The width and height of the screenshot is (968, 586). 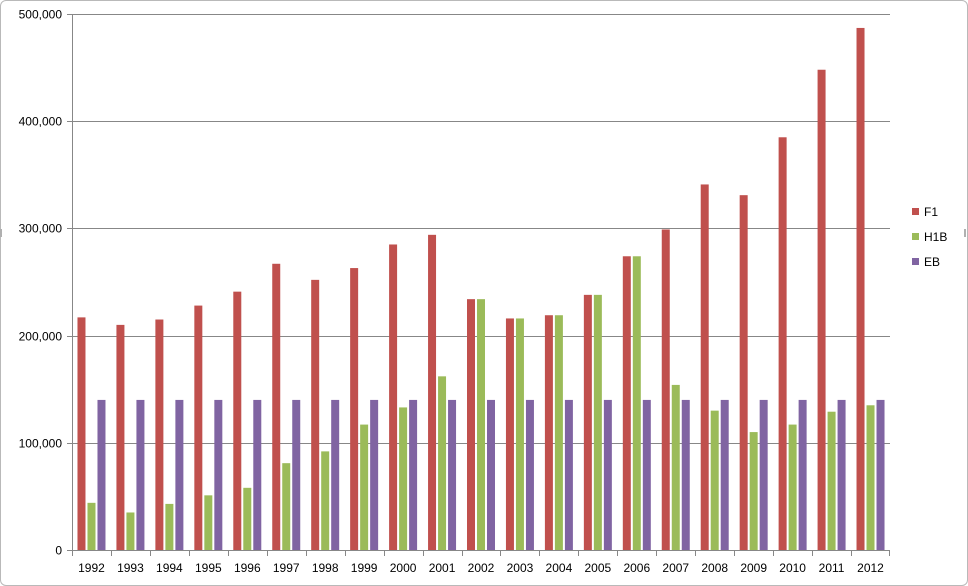 What do you see at coordinates (626, 403) in the screenshot?
I see `bar-f1-2006` at bounding box center [626, 403].